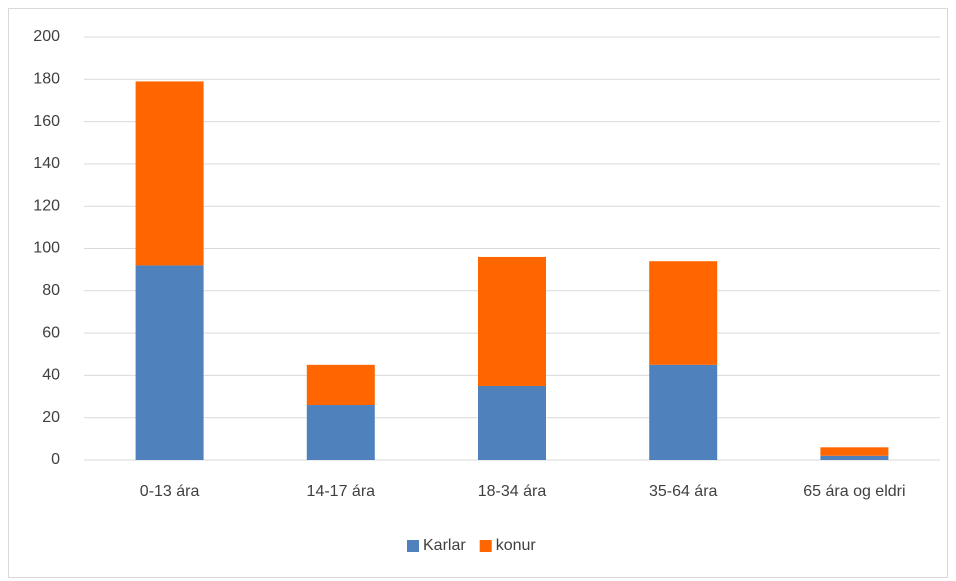  I want to click on x-tick-label: 35-64 ára, so click(683, 491).